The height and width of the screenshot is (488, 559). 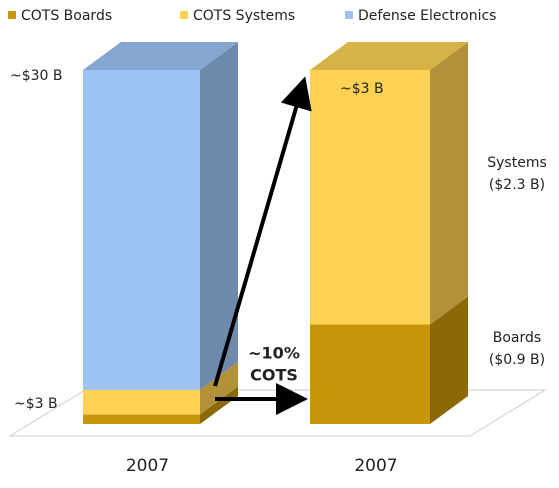 What do you see at coordinates (517, 360) in the screenshot?
I see `annotation: ($0.9 B)` at bounding box center [517, 360].